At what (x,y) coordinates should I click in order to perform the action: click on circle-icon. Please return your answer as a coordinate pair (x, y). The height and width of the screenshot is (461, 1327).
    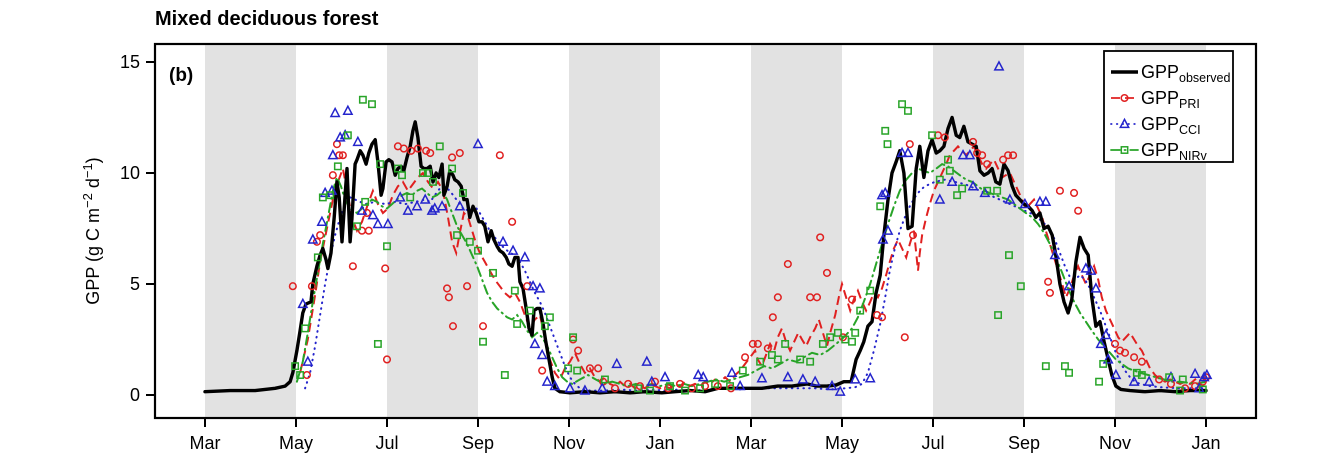
    Looking at the image, I should click on (1124, 98).